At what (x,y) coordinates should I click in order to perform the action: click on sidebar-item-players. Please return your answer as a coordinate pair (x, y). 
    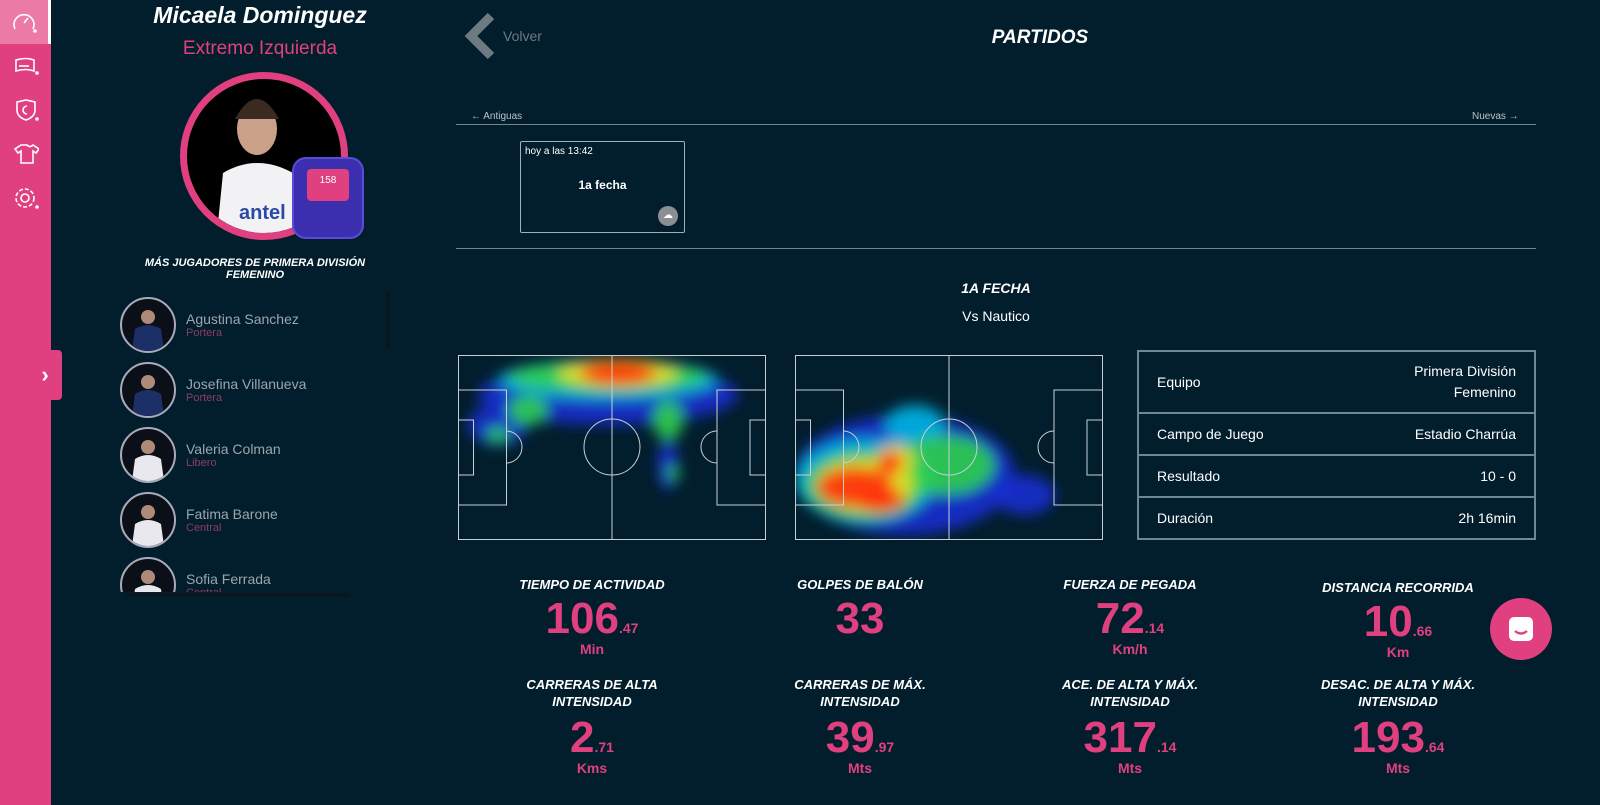
    Looking at the image, I should click on (25, 154).